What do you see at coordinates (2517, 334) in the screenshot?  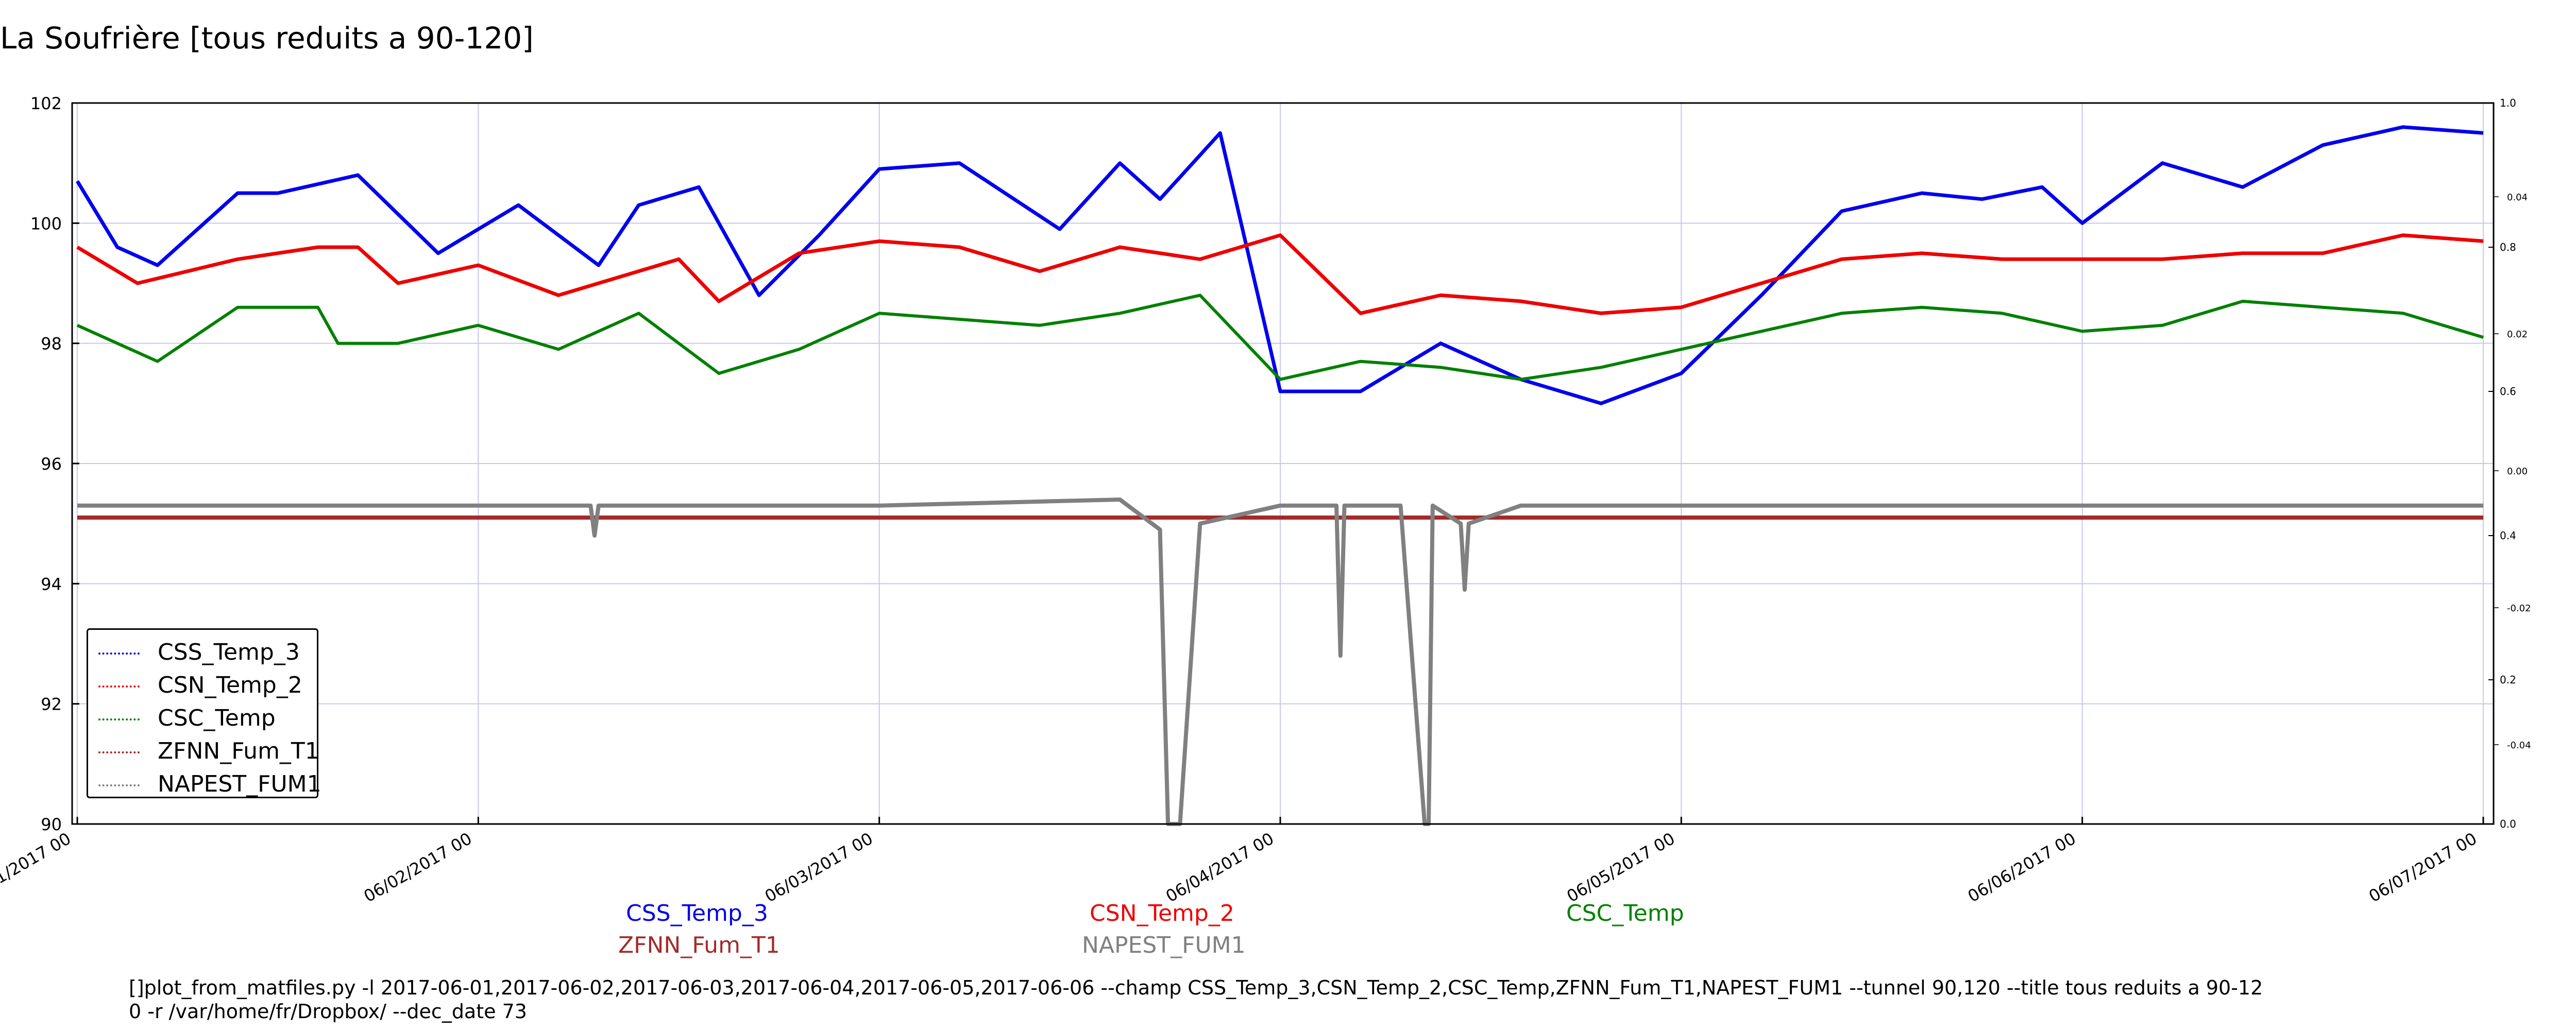 I see `y2-minor-tick-label: 0.02` at bounding box center [2517, 334].